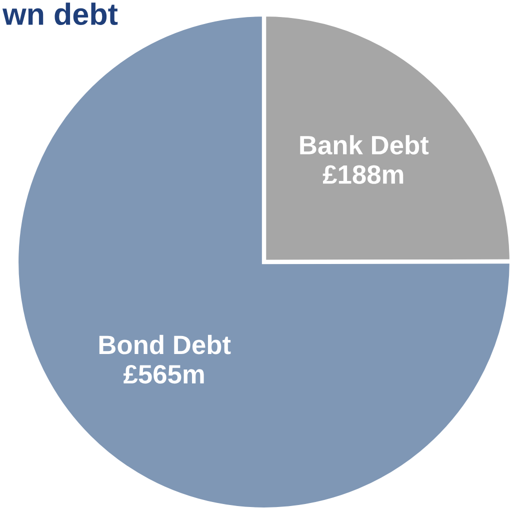 The image size is (514, 516). Describe the element at coordinates (363, 174) in the screenshot. I see `data-label: £188m` at that location.